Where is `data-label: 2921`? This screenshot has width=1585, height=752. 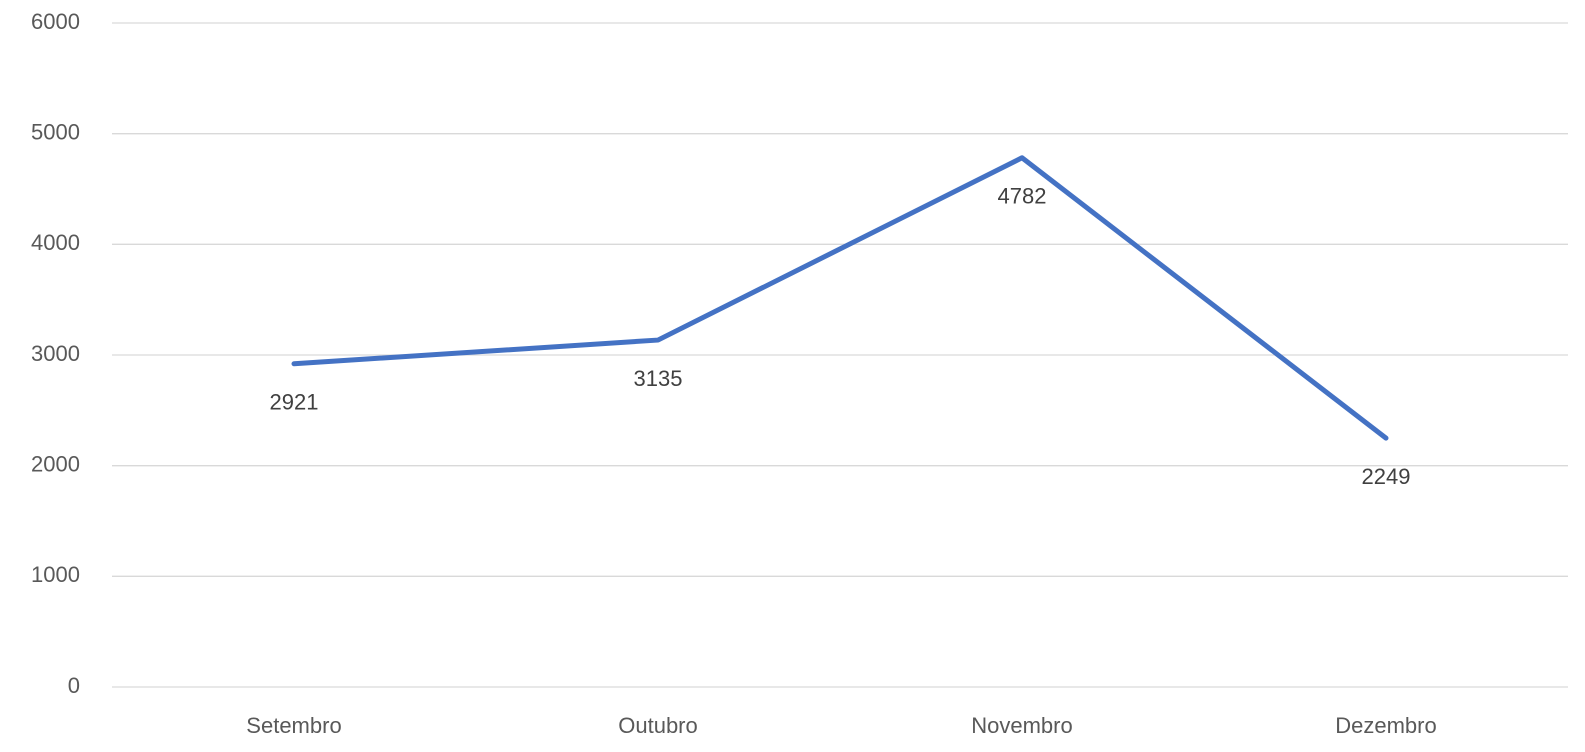 data-label: 2921 is located at coordinates (294, 402).